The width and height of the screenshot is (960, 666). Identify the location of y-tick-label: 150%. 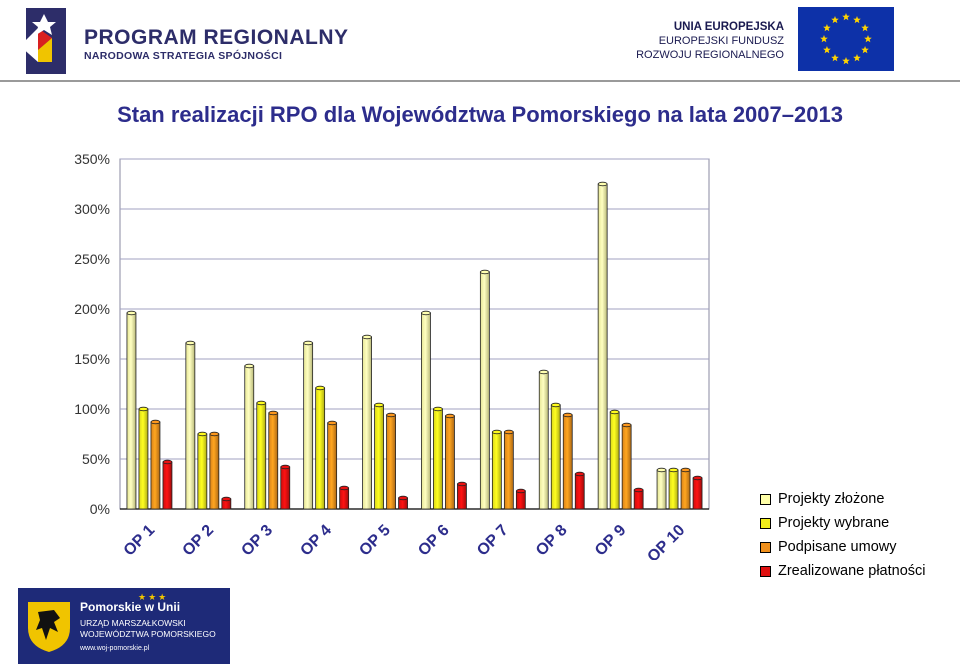
(92, 359).